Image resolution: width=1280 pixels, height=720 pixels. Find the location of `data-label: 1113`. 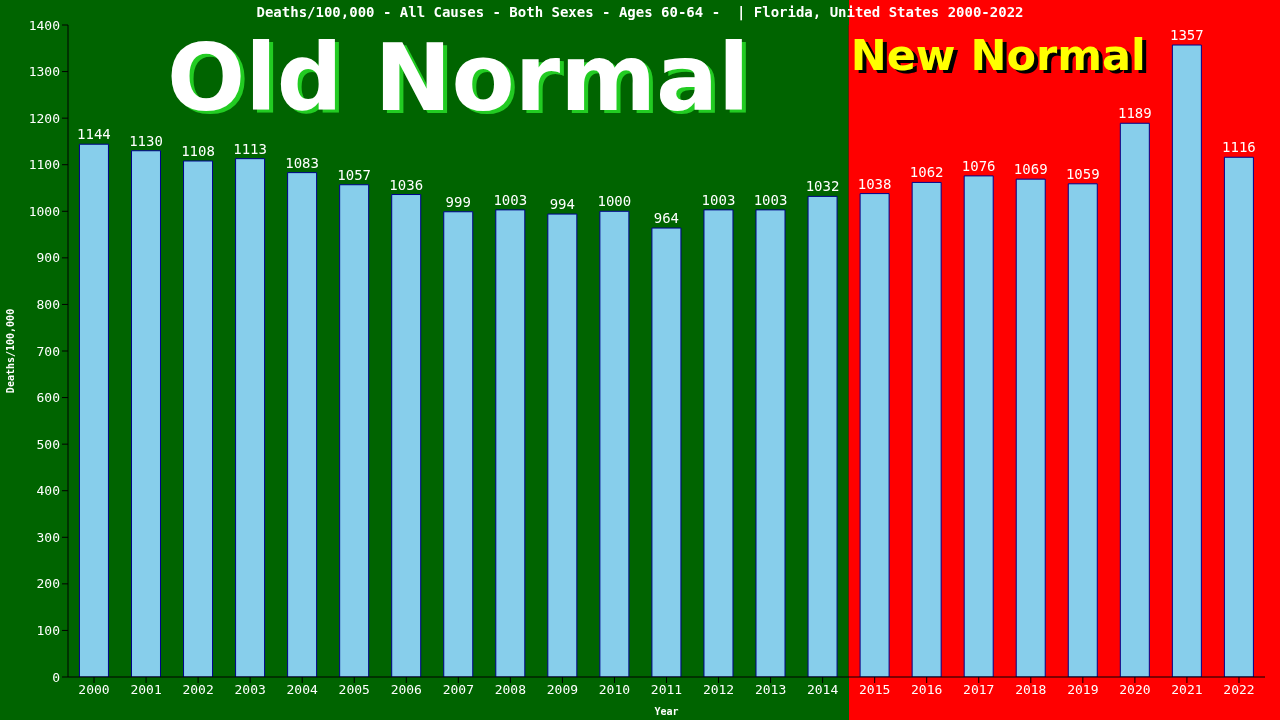

data-label: 1113 is located at coordinates (250, 148).